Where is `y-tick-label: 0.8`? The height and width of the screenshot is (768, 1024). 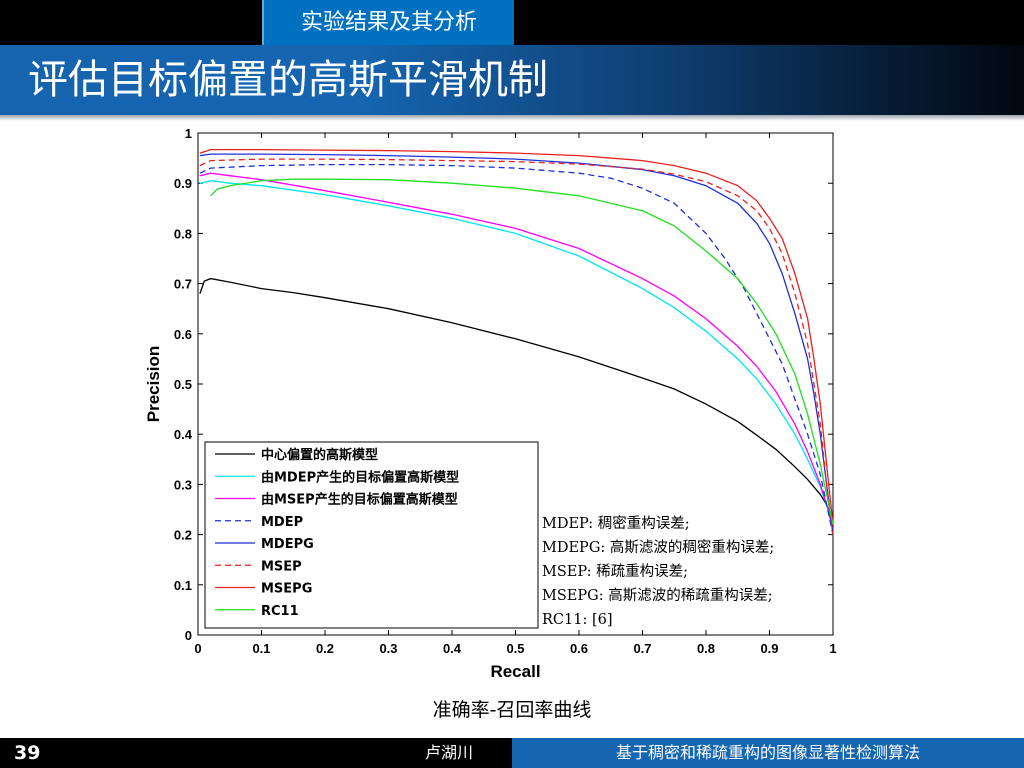
y-tick-label: 0.8 is located at coordinates (183, 233).